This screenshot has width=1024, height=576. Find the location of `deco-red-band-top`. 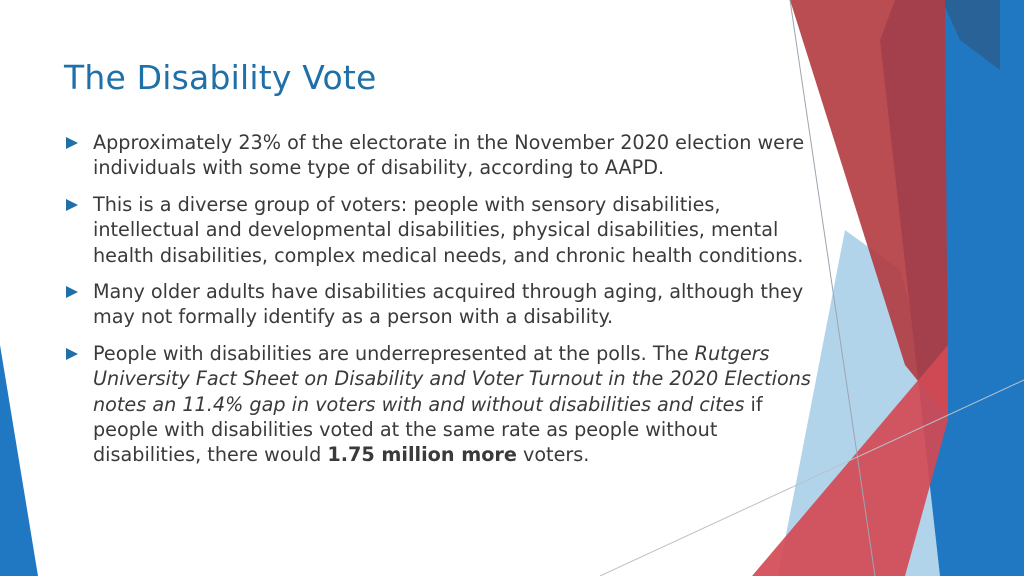

deco-red-band-top is located at coordinates (869, 209).